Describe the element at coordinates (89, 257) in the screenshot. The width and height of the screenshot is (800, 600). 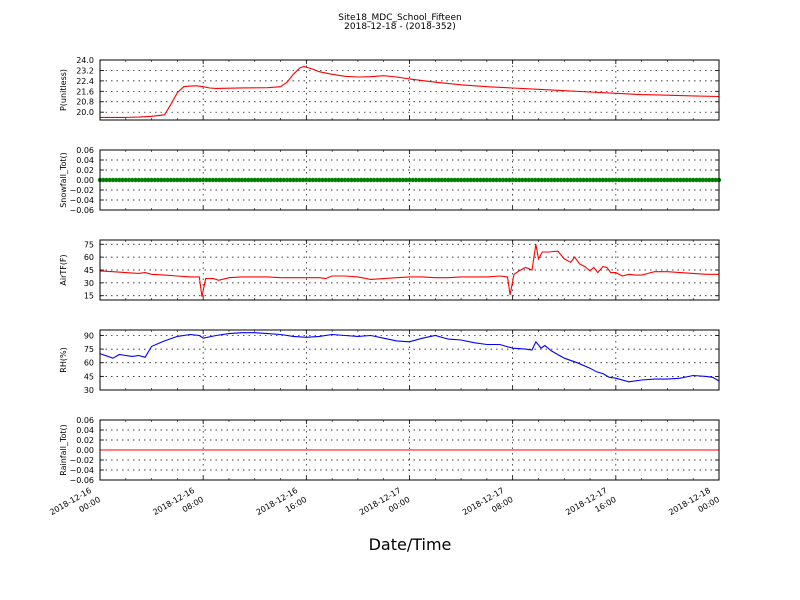
I see `y-tick-label: 60` at that location.